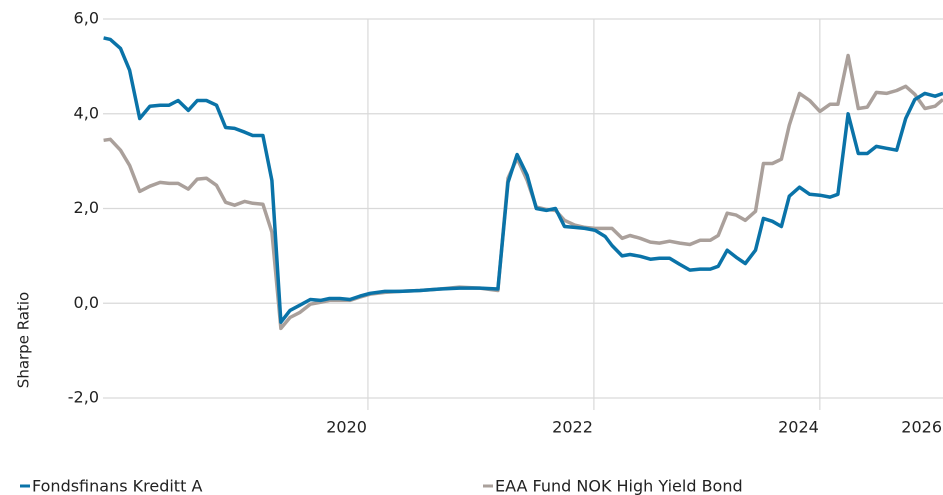 The image size is (943, 495). What do you see at coordinates (921, 427) in the screenshot?
I see `x-tick-label: 2026` at bounding box center [921, 427].